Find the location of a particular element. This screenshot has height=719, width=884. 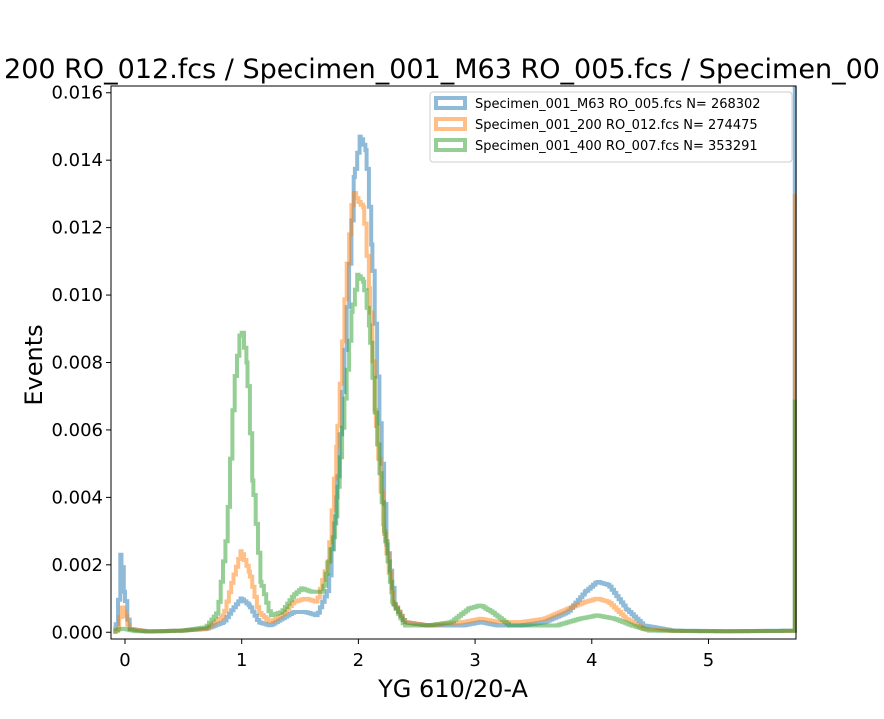

y-tick-label: 0.008 is located at coordinates (77, 363).